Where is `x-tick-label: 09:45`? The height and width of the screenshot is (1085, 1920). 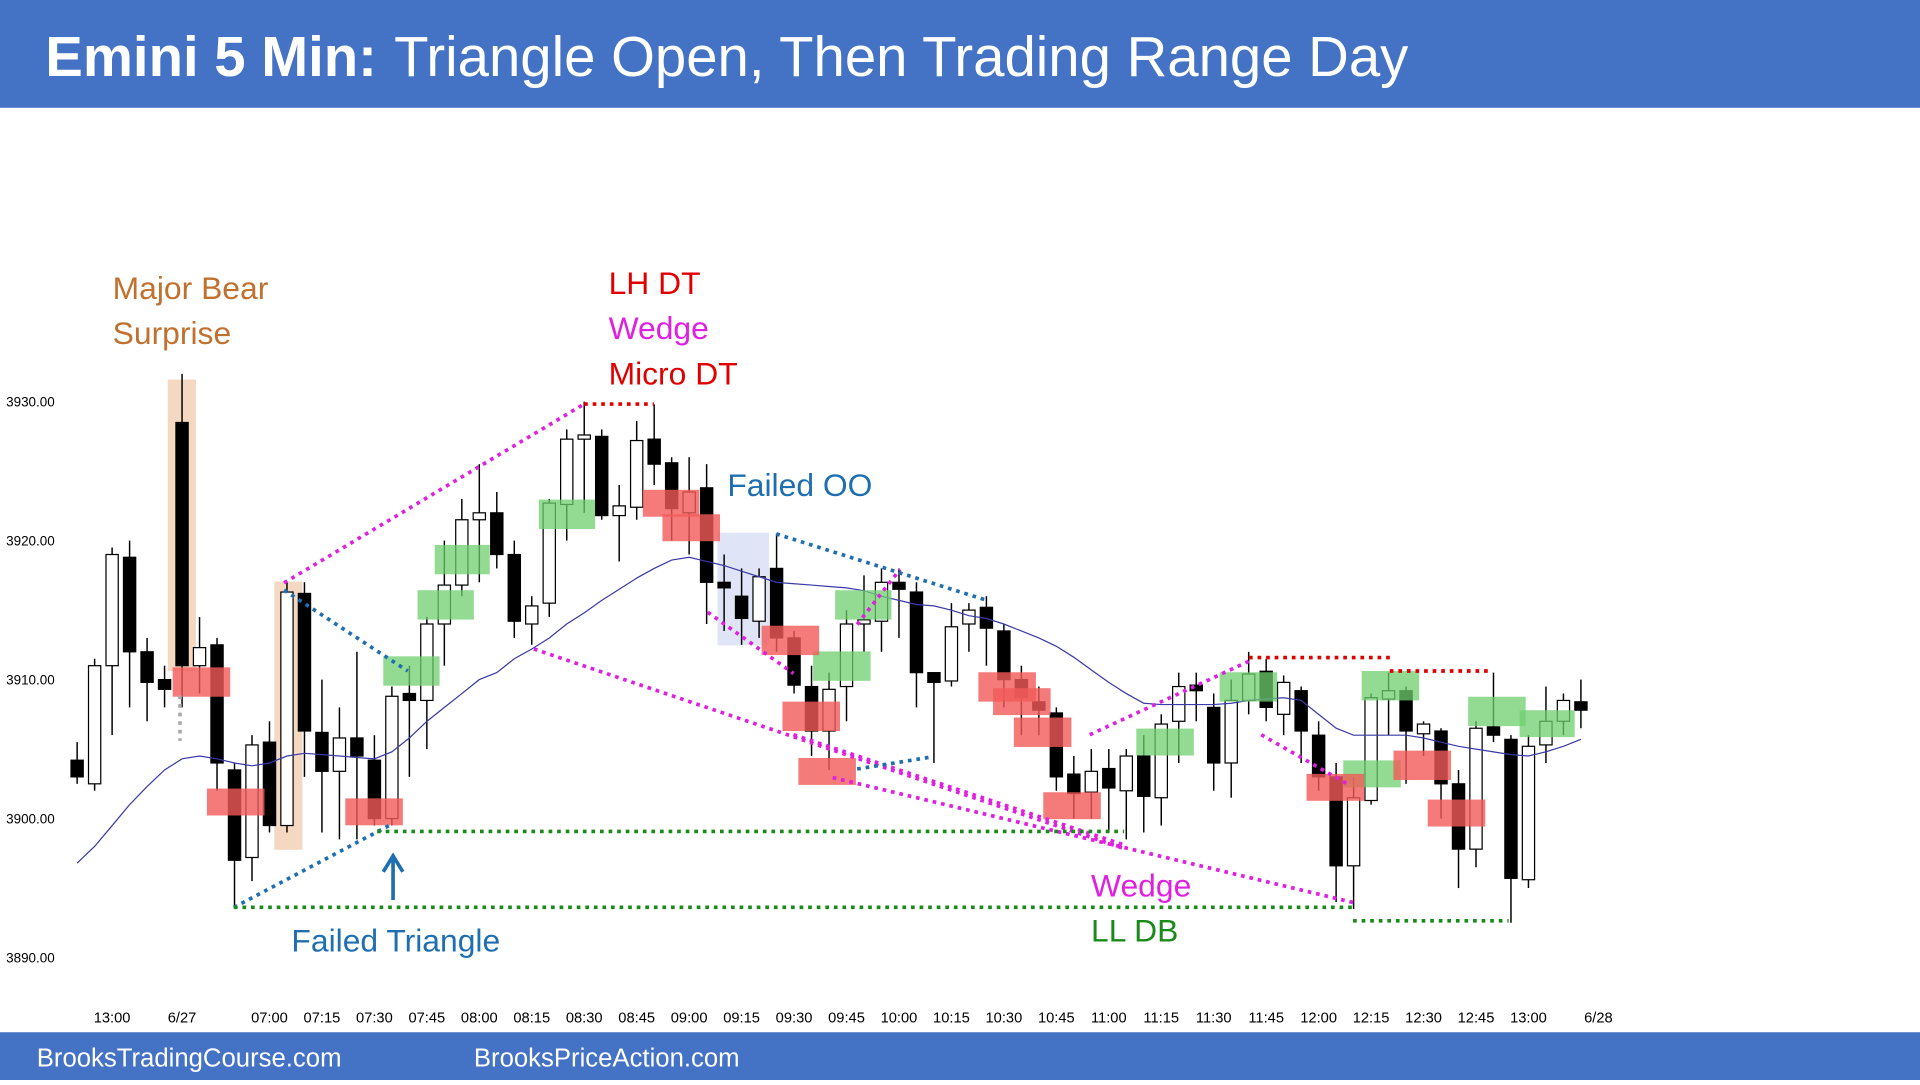
x-tick-label: 09:45 is located at coordinates (846, 1018).